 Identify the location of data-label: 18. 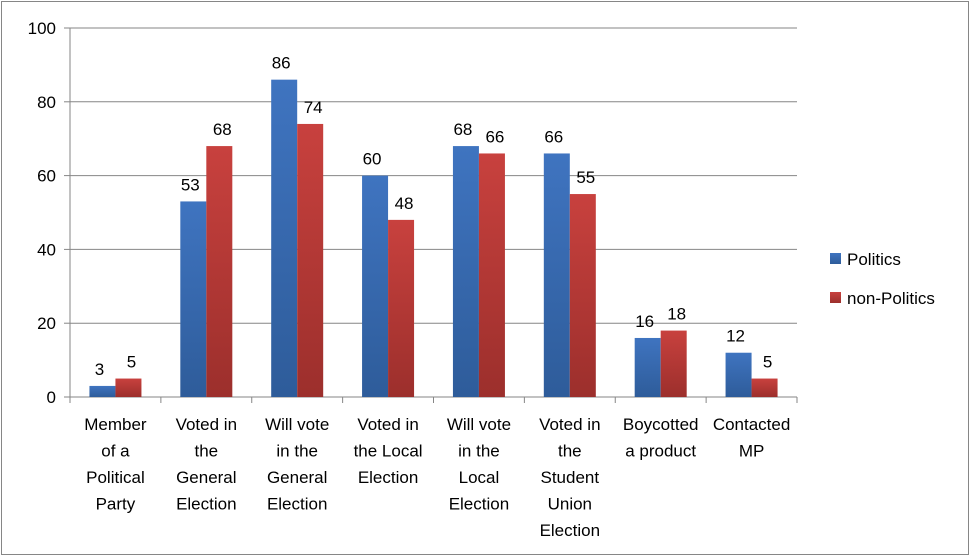
(676, 314).